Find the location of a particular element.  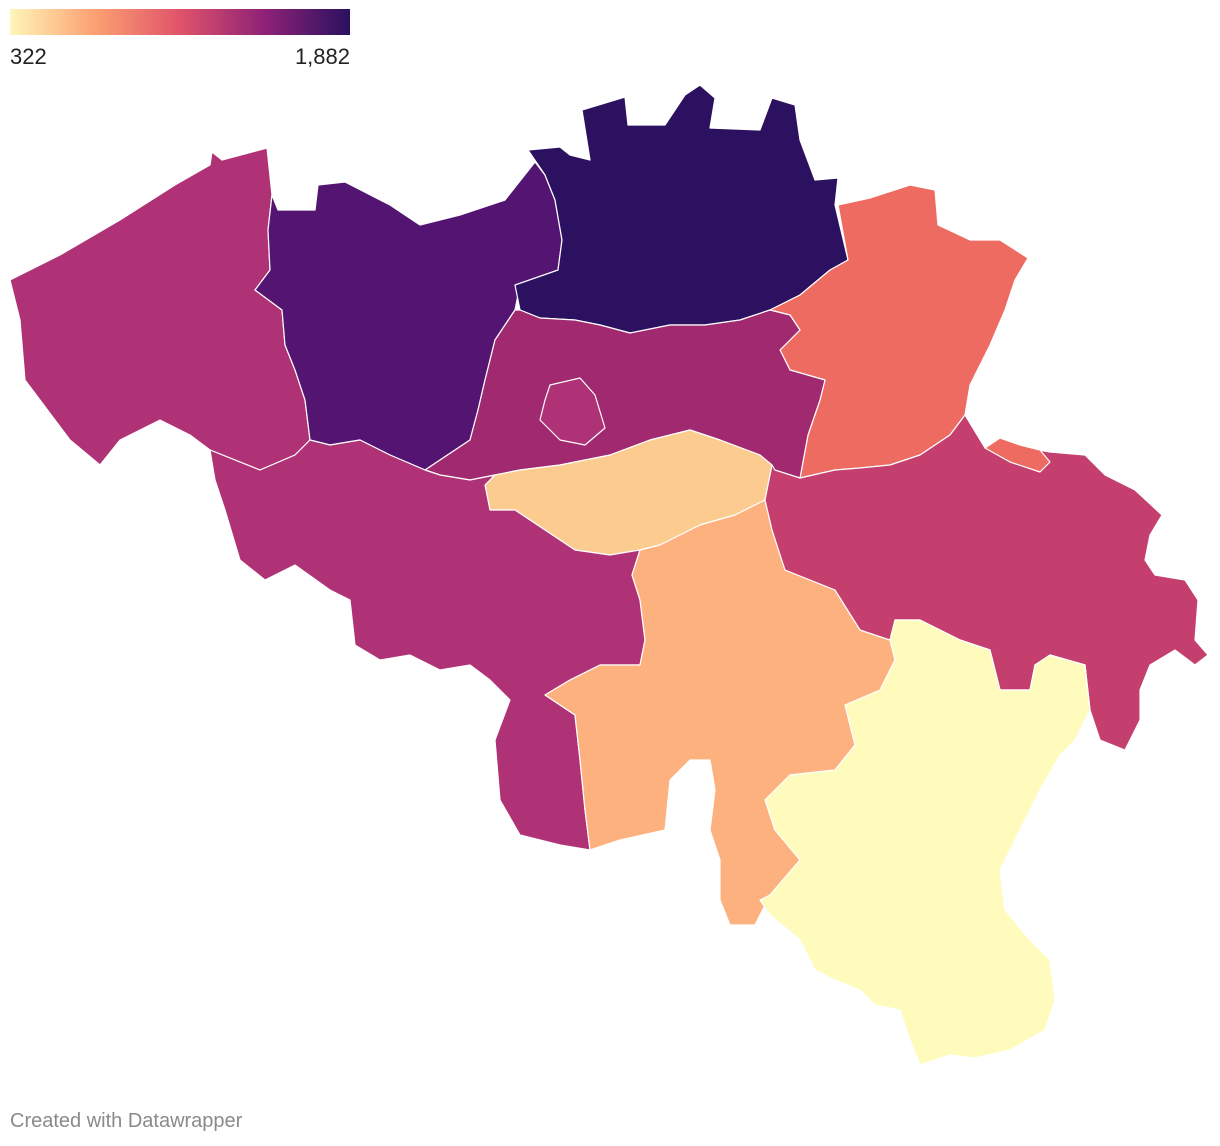

datawrapper-credit: Created with Datawrapper is located at coordinates (126, 1121).